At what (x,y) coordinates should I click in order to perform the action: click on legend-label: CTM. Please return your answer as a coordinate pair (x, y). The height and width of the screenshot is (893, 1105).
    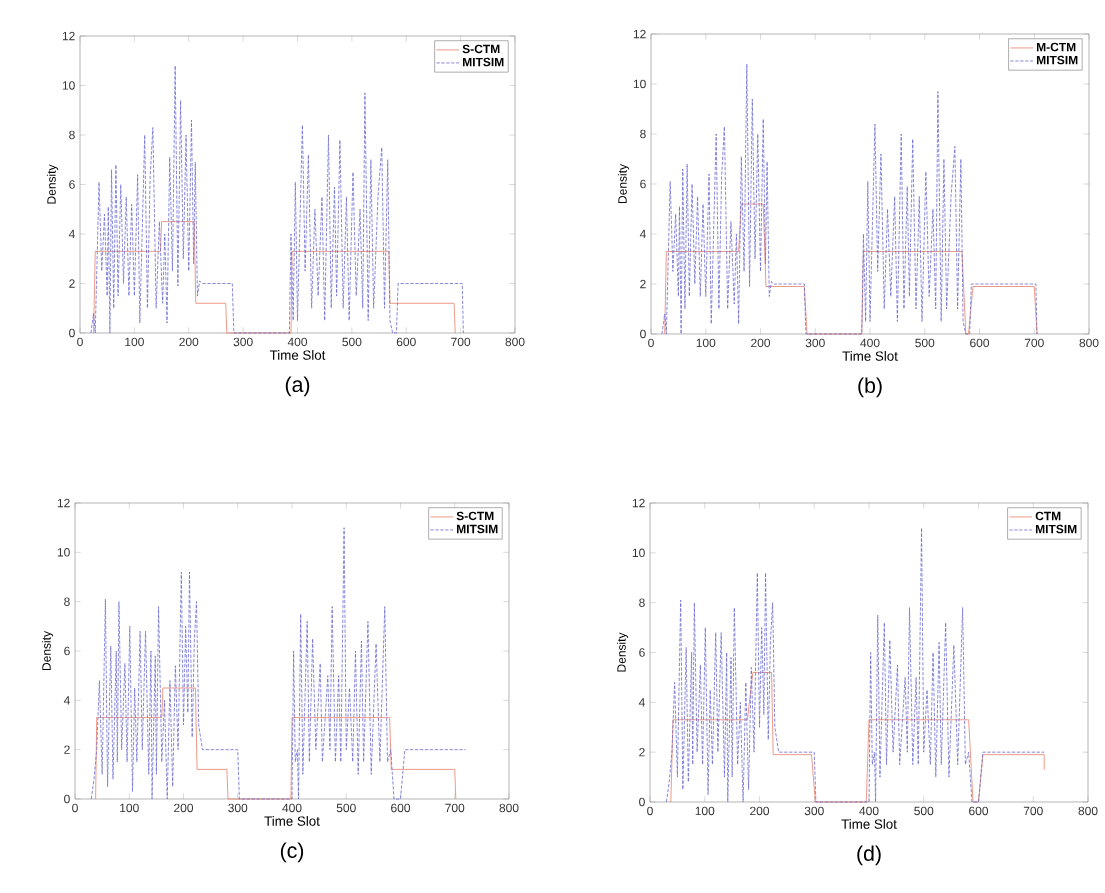
    Looking at the image, I should click on (1048, 516).